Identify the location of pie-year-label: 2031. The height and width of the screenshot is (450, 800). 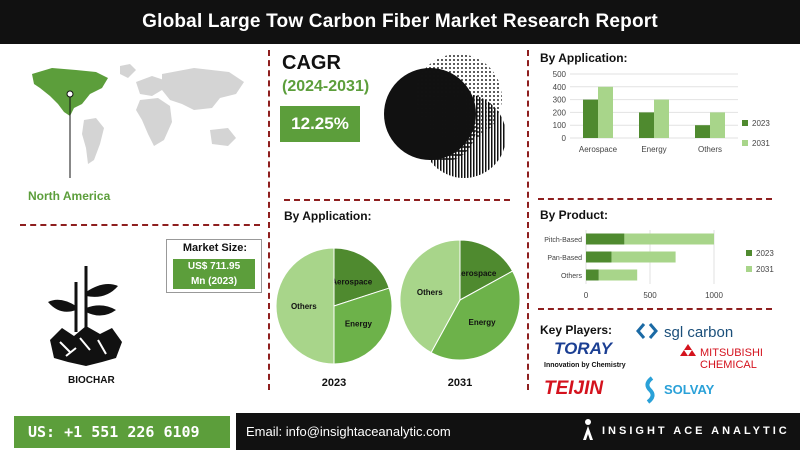
(460, 383).